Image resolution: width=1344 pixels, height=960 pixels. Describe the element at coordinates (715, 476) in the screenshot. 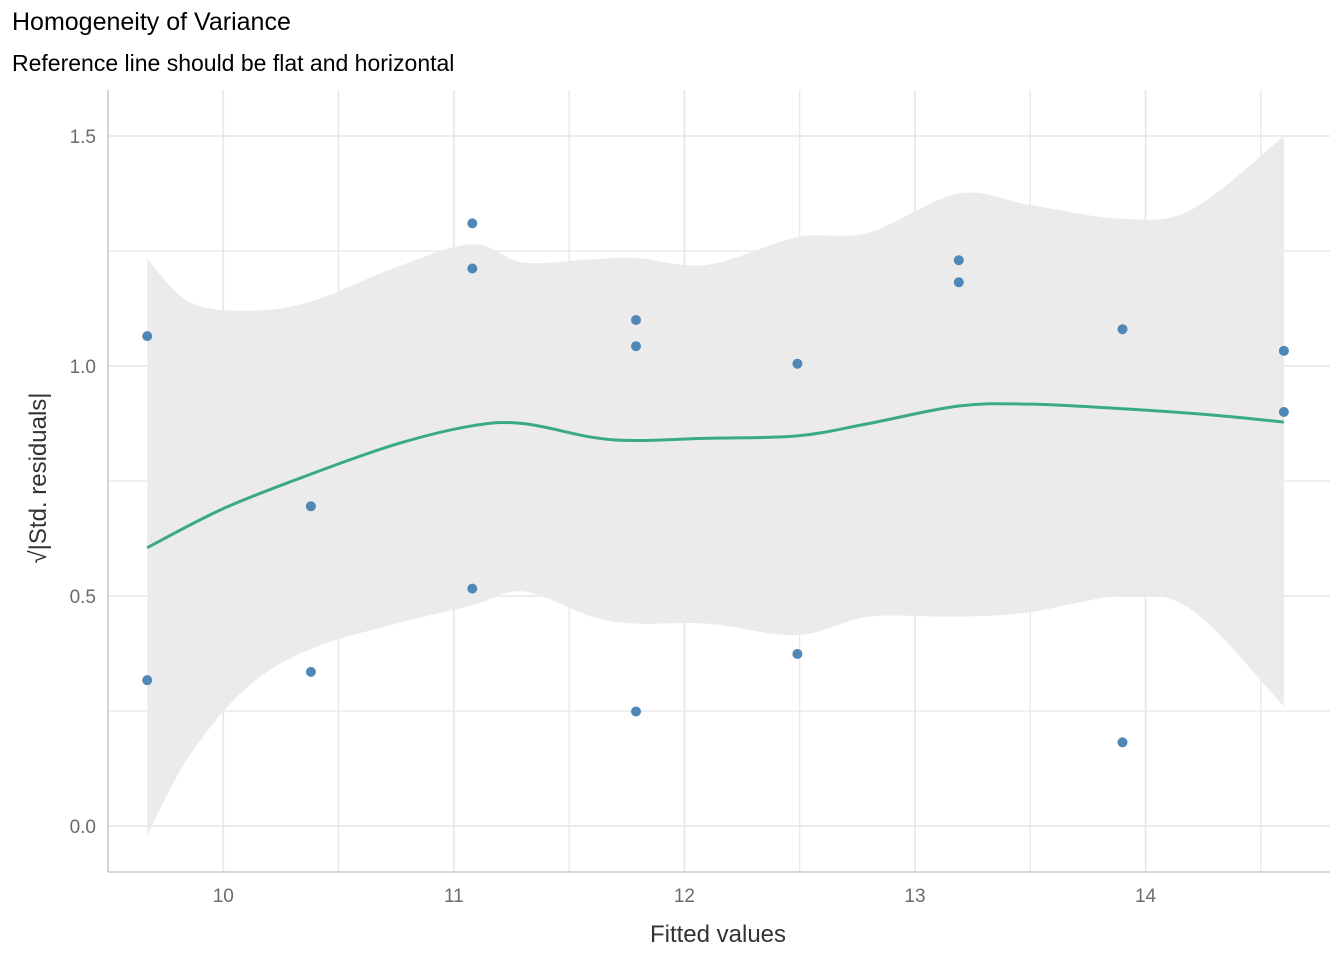

I see `smooth-line` at that location.